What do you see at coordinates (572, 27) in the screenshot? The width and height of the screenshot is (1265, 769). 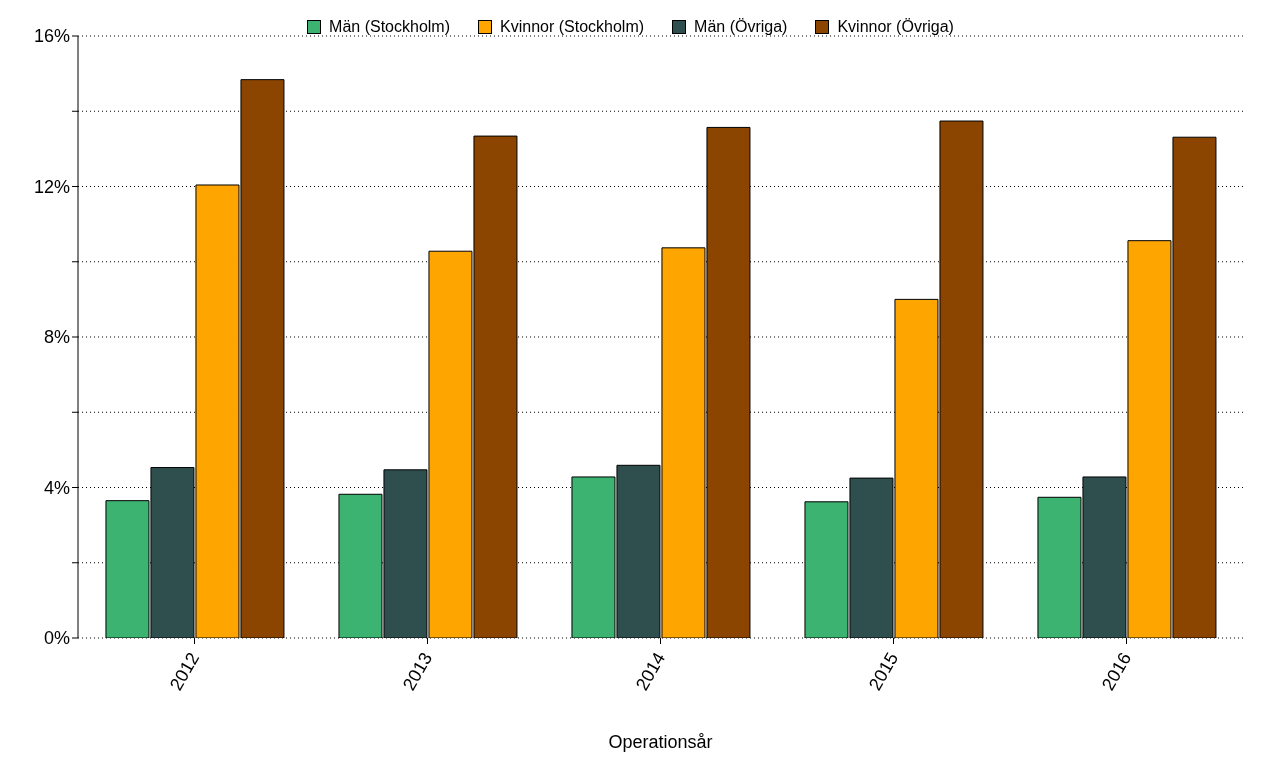 I see `legend-label: Kvinnor (Stockholm)` at bounding box center [572, 27].